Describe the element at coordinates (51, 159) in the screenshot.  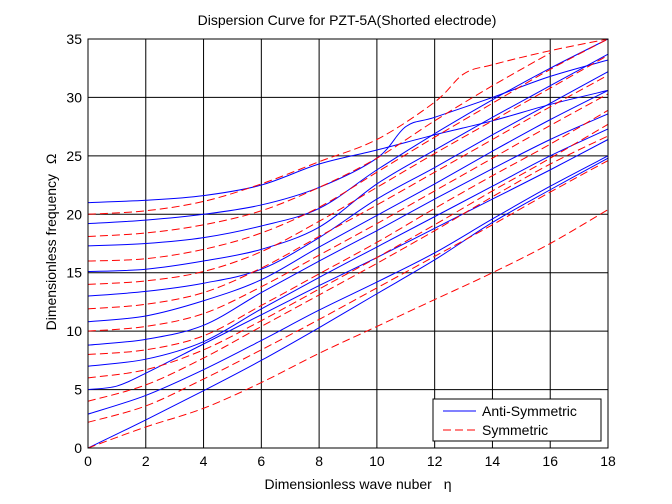
I see `y-axis-label-symbol: Ω` at that location.